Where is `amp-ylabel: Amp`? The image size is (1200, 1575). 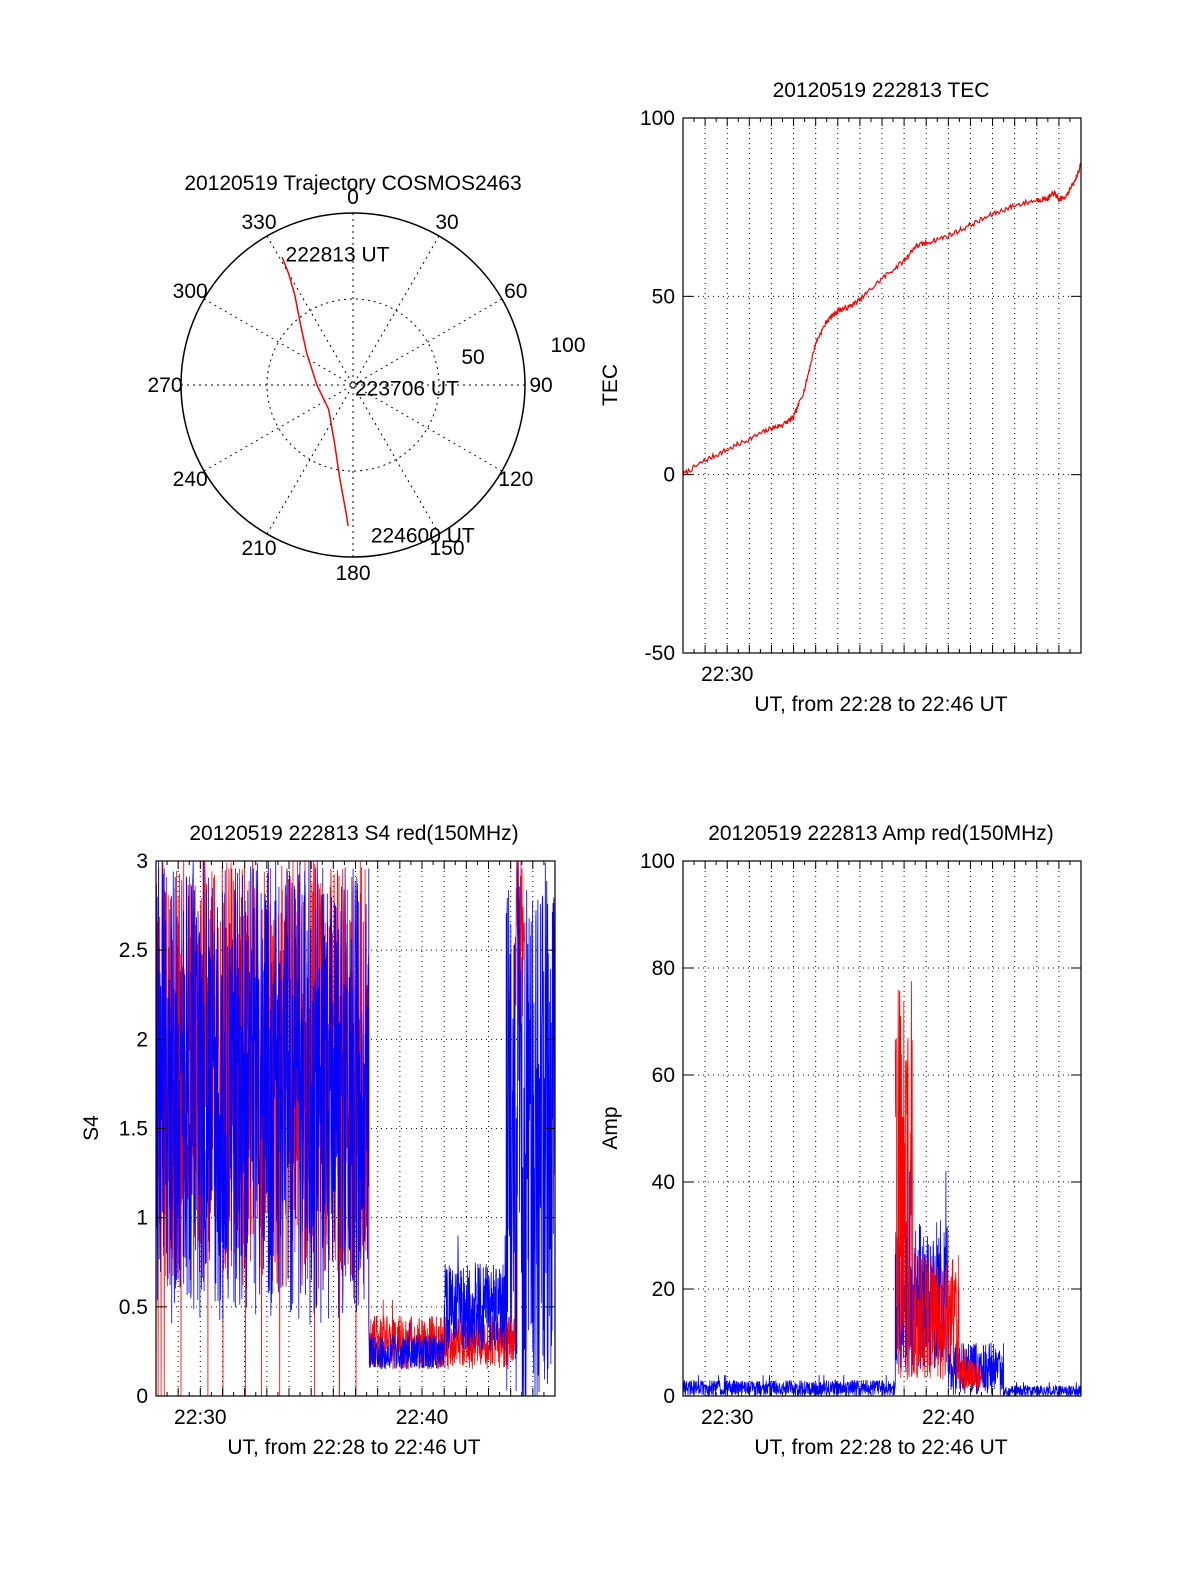 amp-ylabel: Amp is located at coordinates (610, 1127).